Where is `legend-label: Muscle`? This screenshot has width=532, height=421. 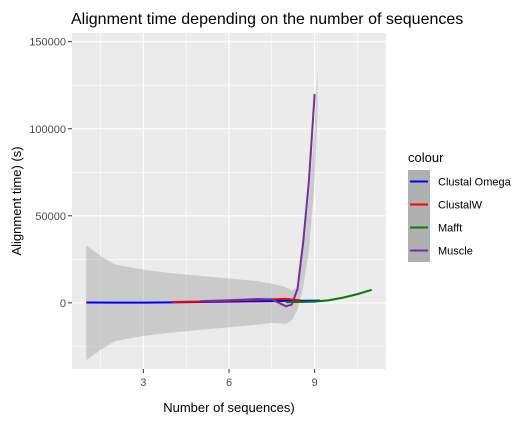 legend-label: Muscle is located at coordinates (455, 252).